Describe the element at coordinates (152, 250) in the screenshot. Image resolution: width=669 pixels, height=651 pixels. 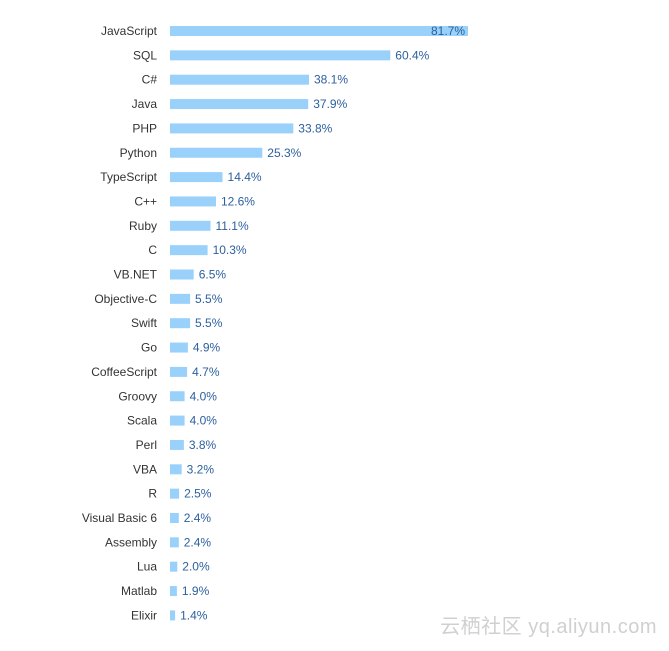
I see `category-label-c: C` at that location.